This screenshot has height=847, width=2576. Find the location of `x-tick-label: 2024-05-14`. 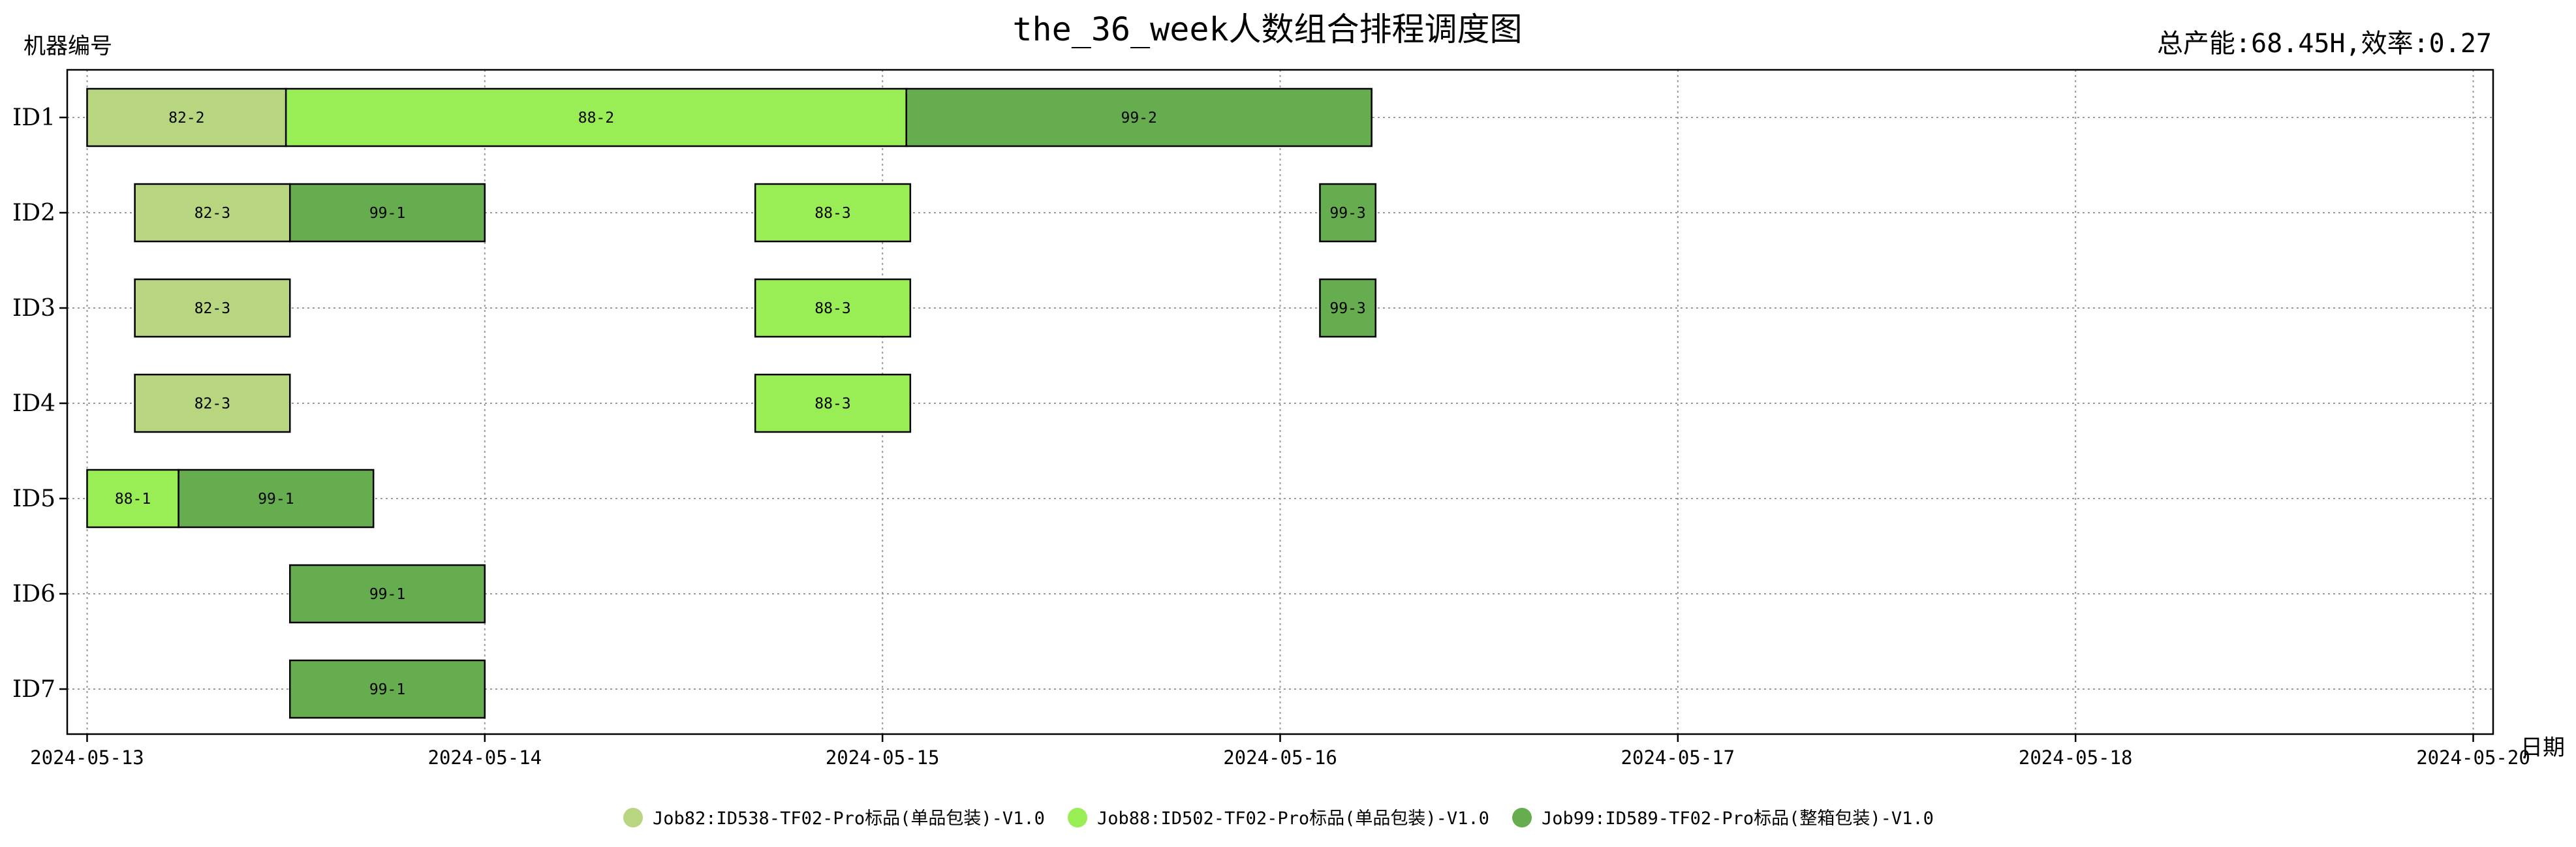

x-tick-label: 2024-05-14 is located at coordinates (485, 758).